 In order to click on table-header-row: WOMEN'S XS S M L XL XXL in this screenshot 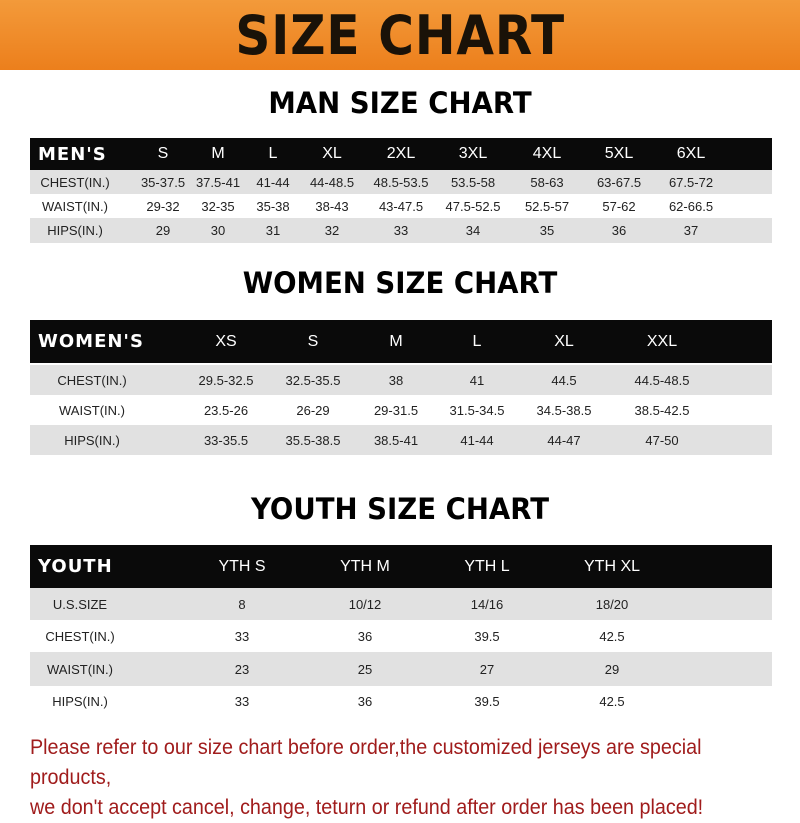, I will do `click(401, 341)`.